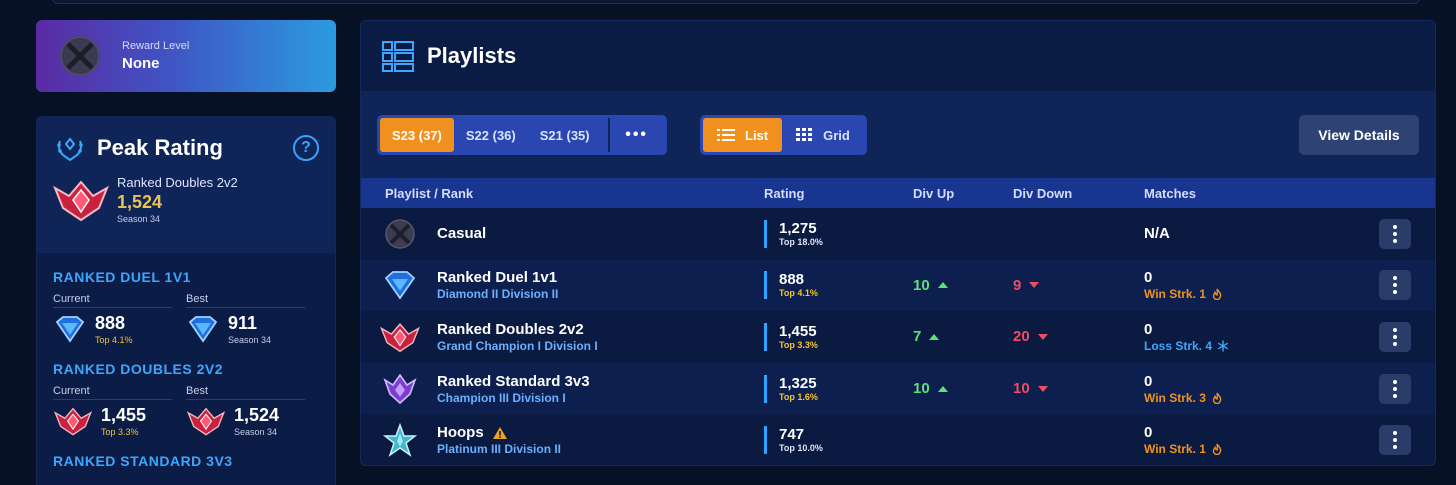  What do you see at coordinates (635, 135) in the screenshot?
I see `more-seasons-button: •••` at bounding box center [635, 135].